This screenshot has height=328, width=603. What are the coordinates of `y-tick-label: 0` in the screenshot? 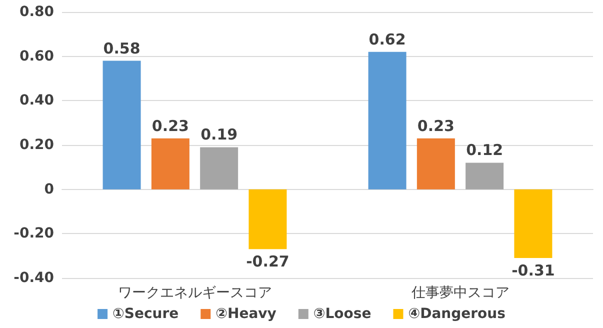 It's located at (49, 189).